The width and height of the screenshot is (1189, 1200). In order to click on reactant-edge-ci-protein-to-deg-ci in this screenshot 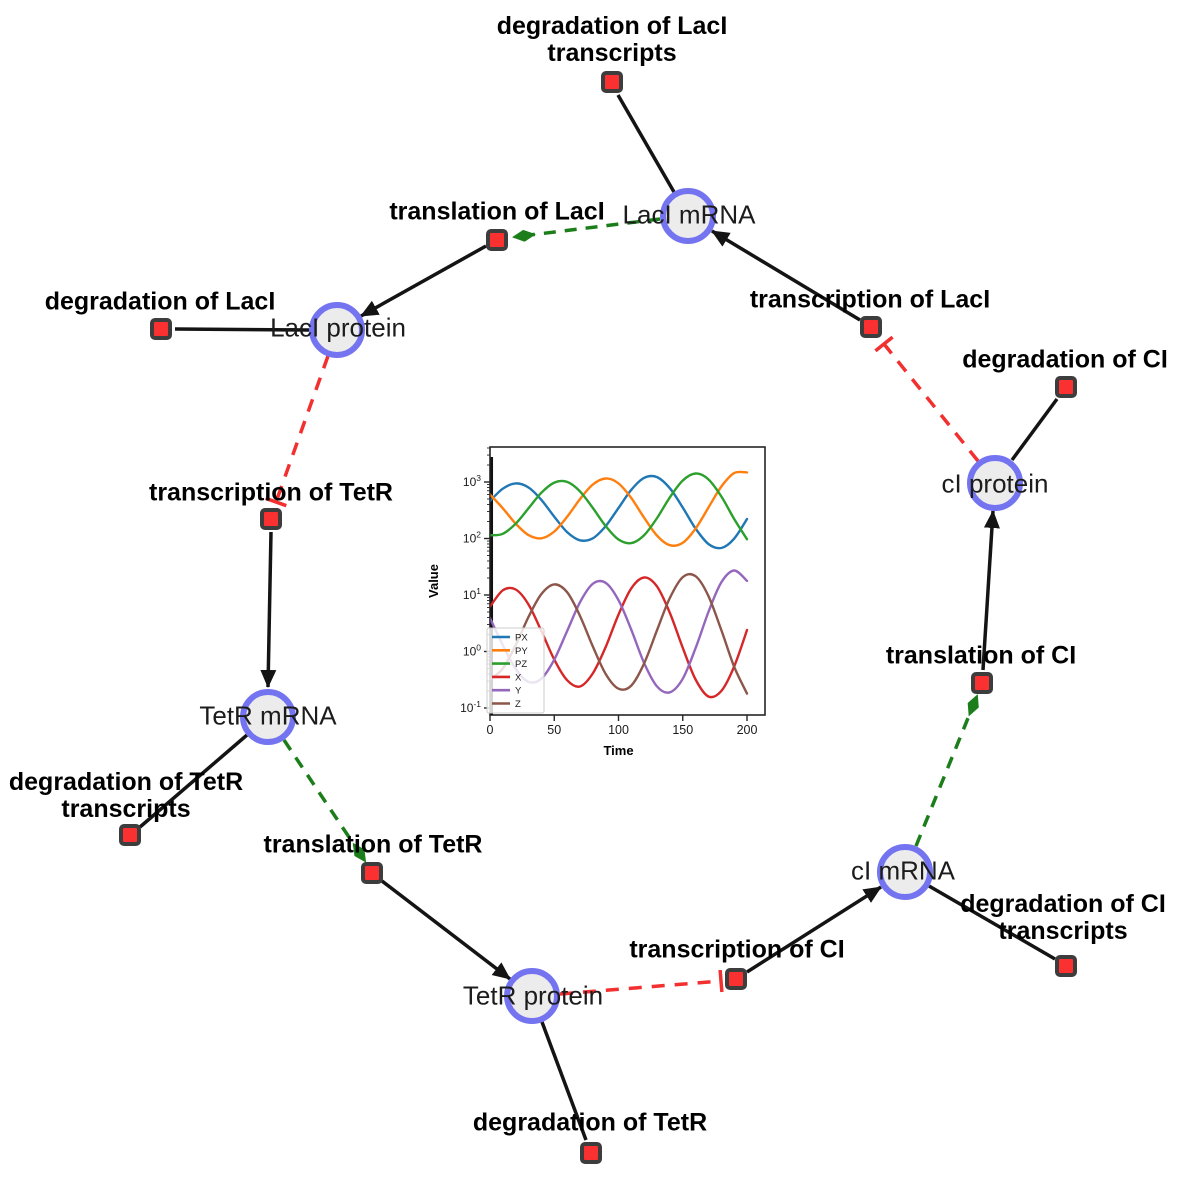, I will do `click(1034, 429)`.